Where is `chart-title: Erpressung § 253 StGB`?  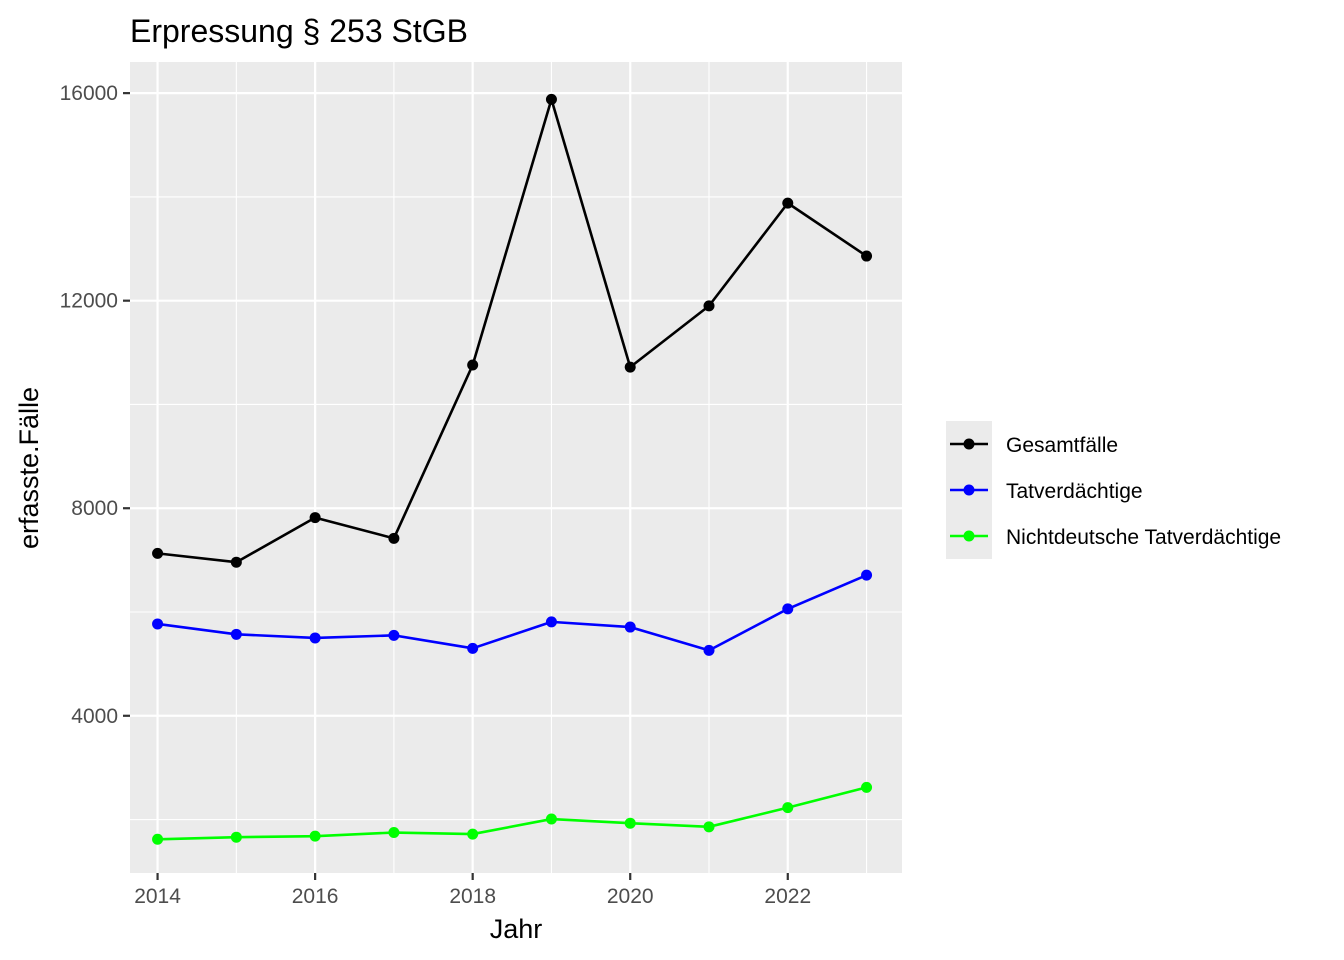 chart-title: Erpressung § 253 StGB is located at coordinates (299, 31).